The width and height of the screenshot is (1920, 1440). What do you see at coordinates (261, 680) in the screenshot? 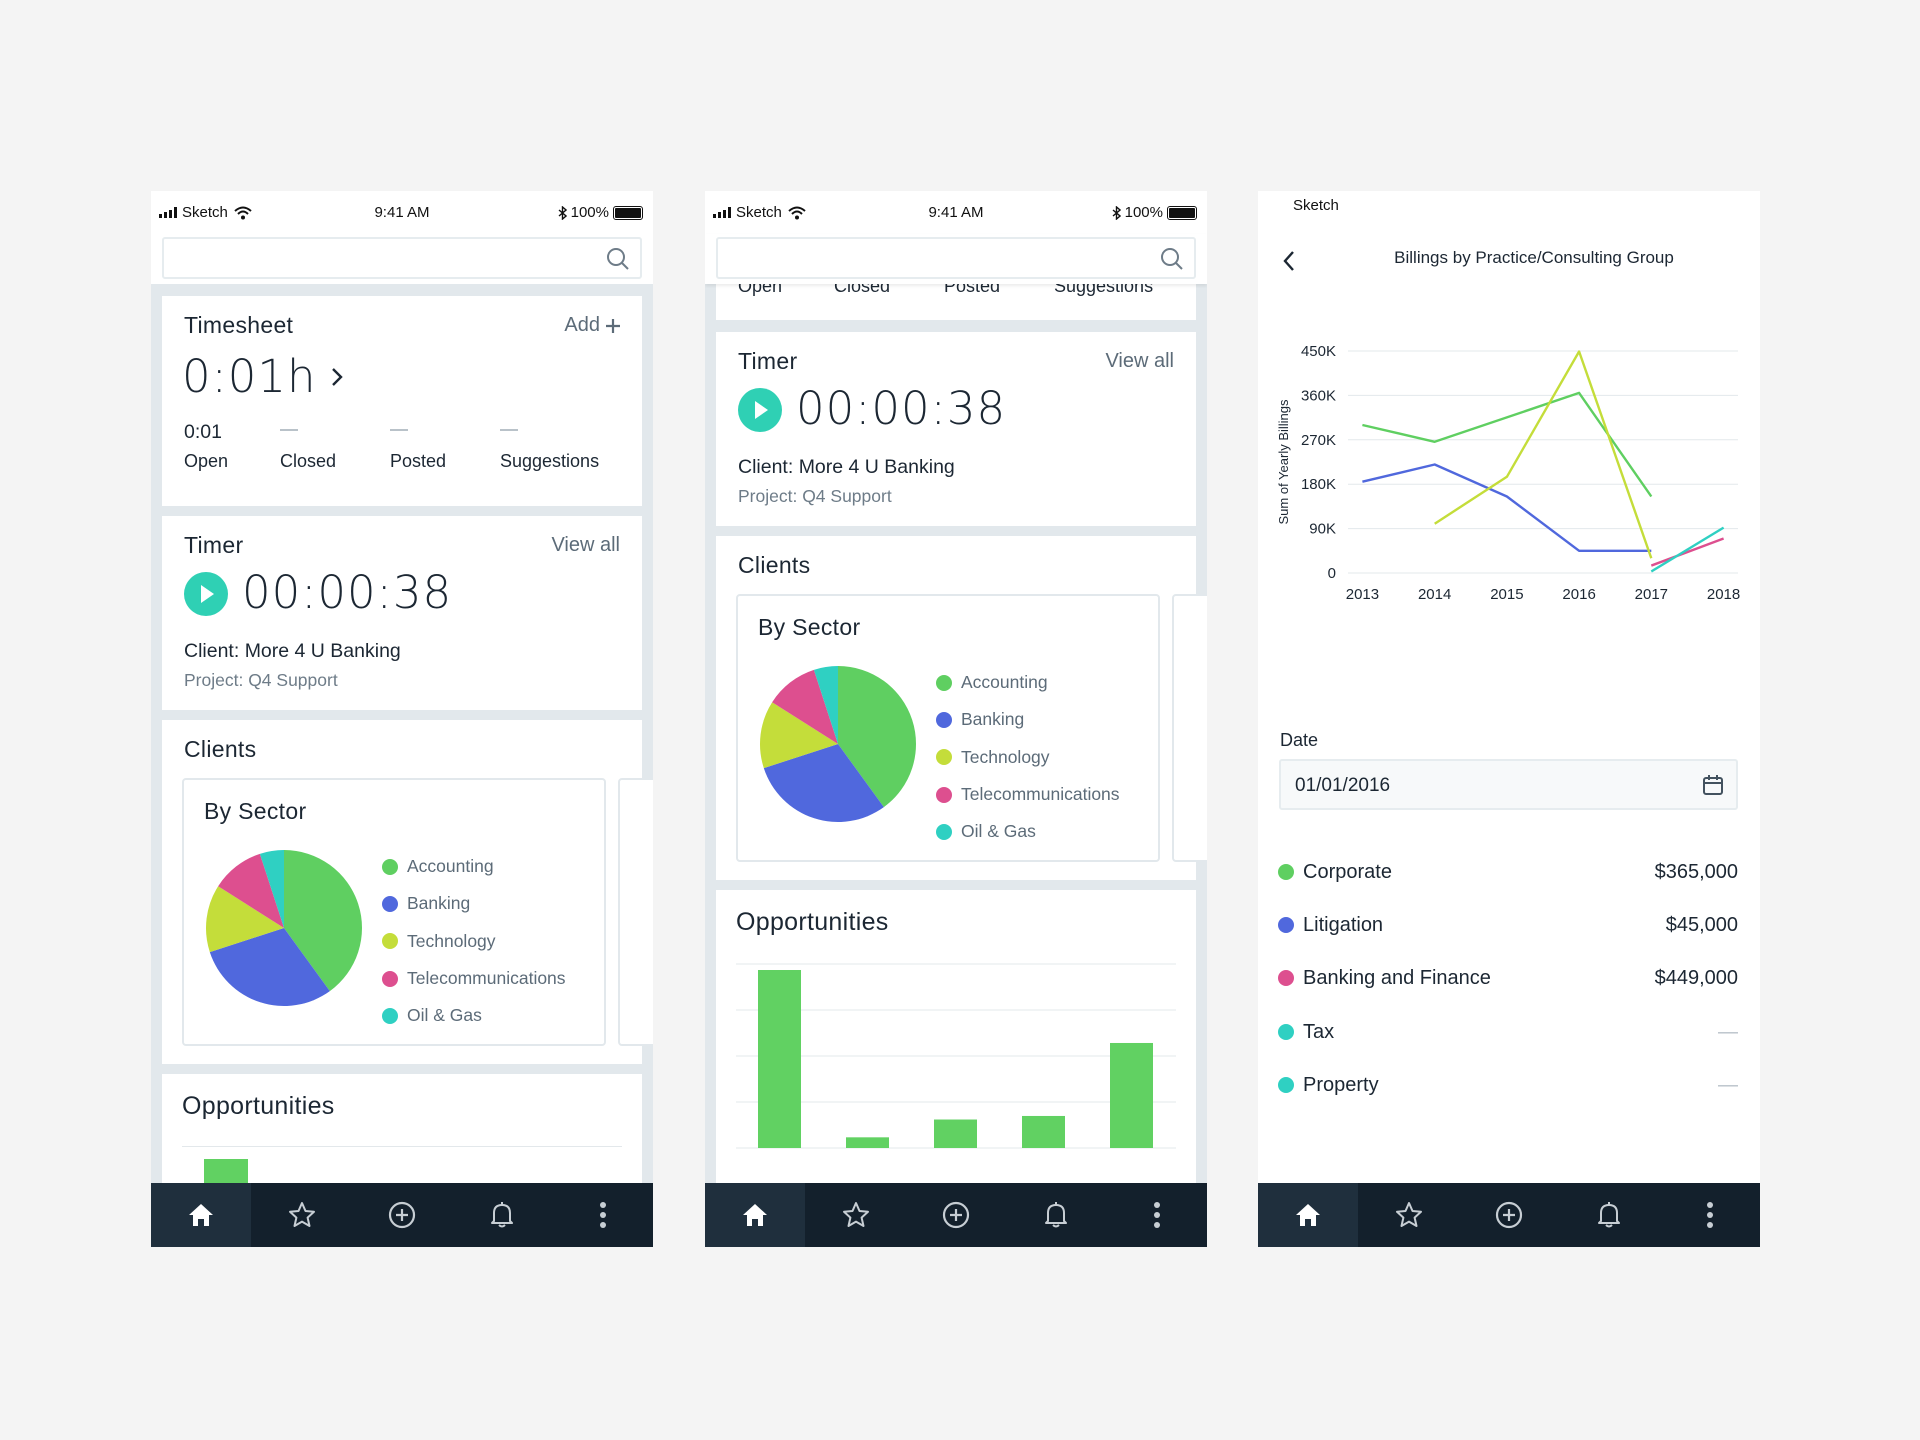
I see `timer-project: Project: Q4 Support` at bounding box center [261, 680].